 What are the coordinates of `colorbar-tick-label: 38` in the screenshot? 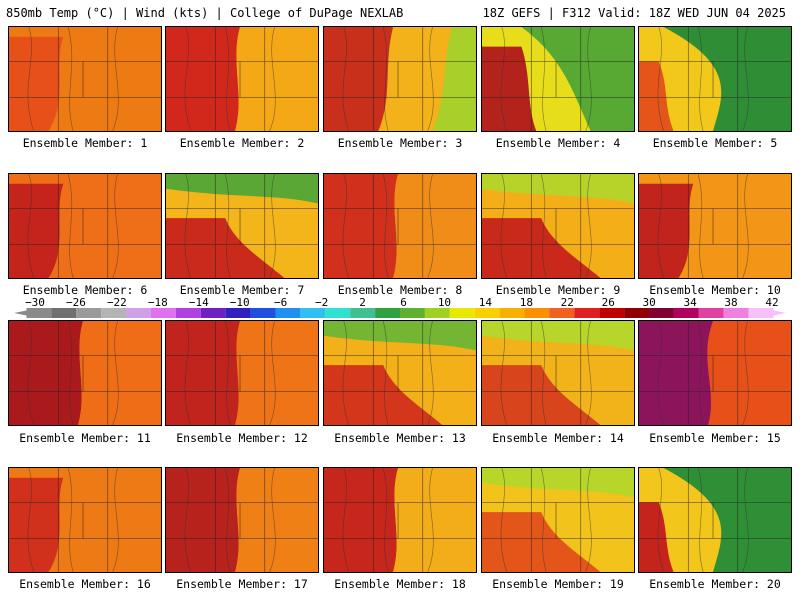 It's located at (731, 302).